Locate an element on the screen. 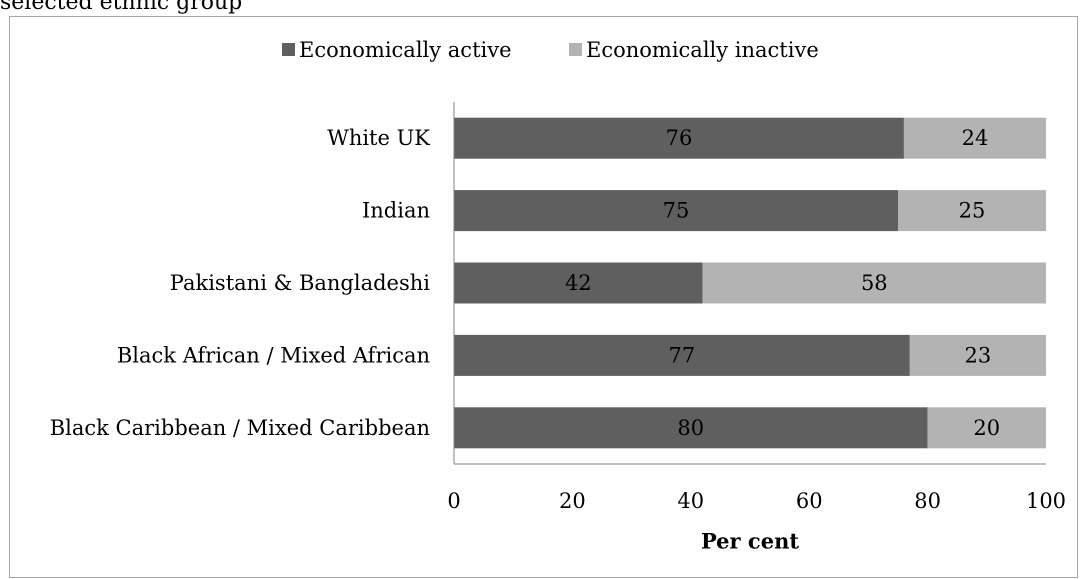  legend: Economically active Economically inactive is located at coordinates (550, 50).